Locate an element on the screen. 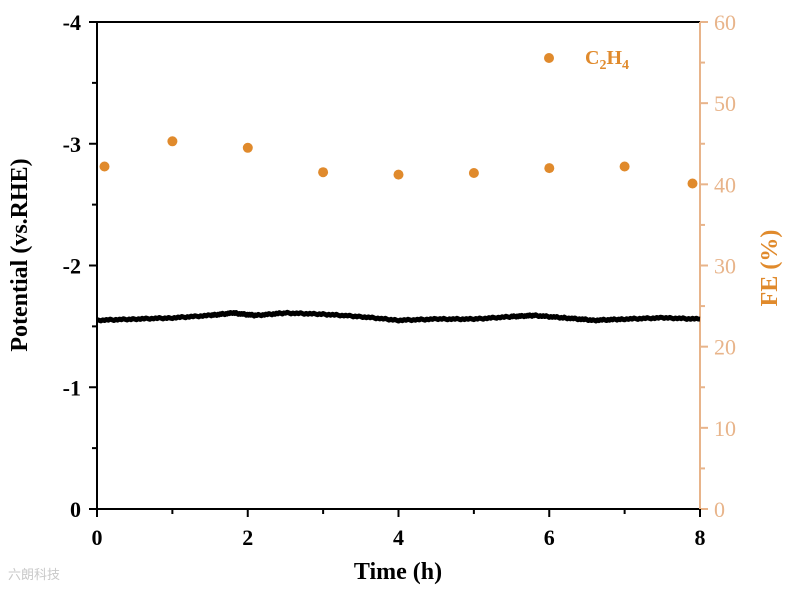 This screenshot has width=796, height=590. y-right-axis-title: FE (%) is located at coordinates (770, 268).